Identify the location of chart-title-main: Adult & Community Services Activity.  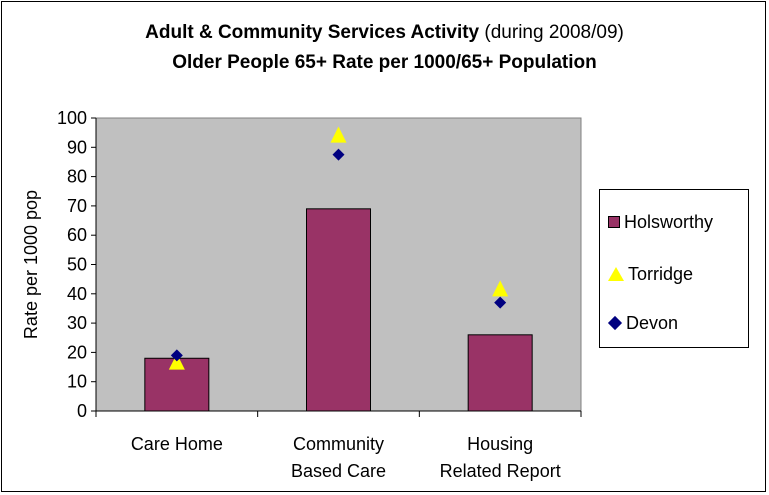
(312, 32).